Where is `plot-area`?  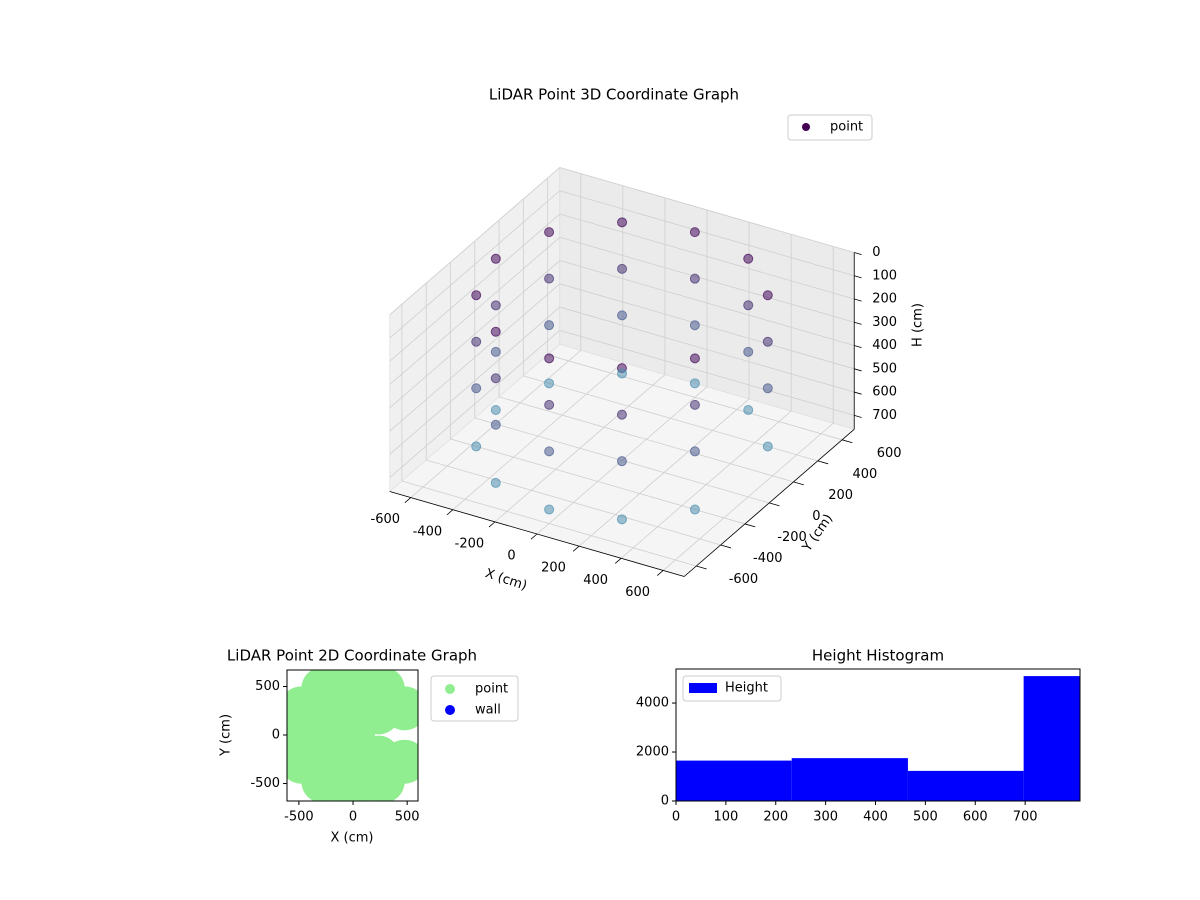 plot-area is located at coordinates (352, 735).